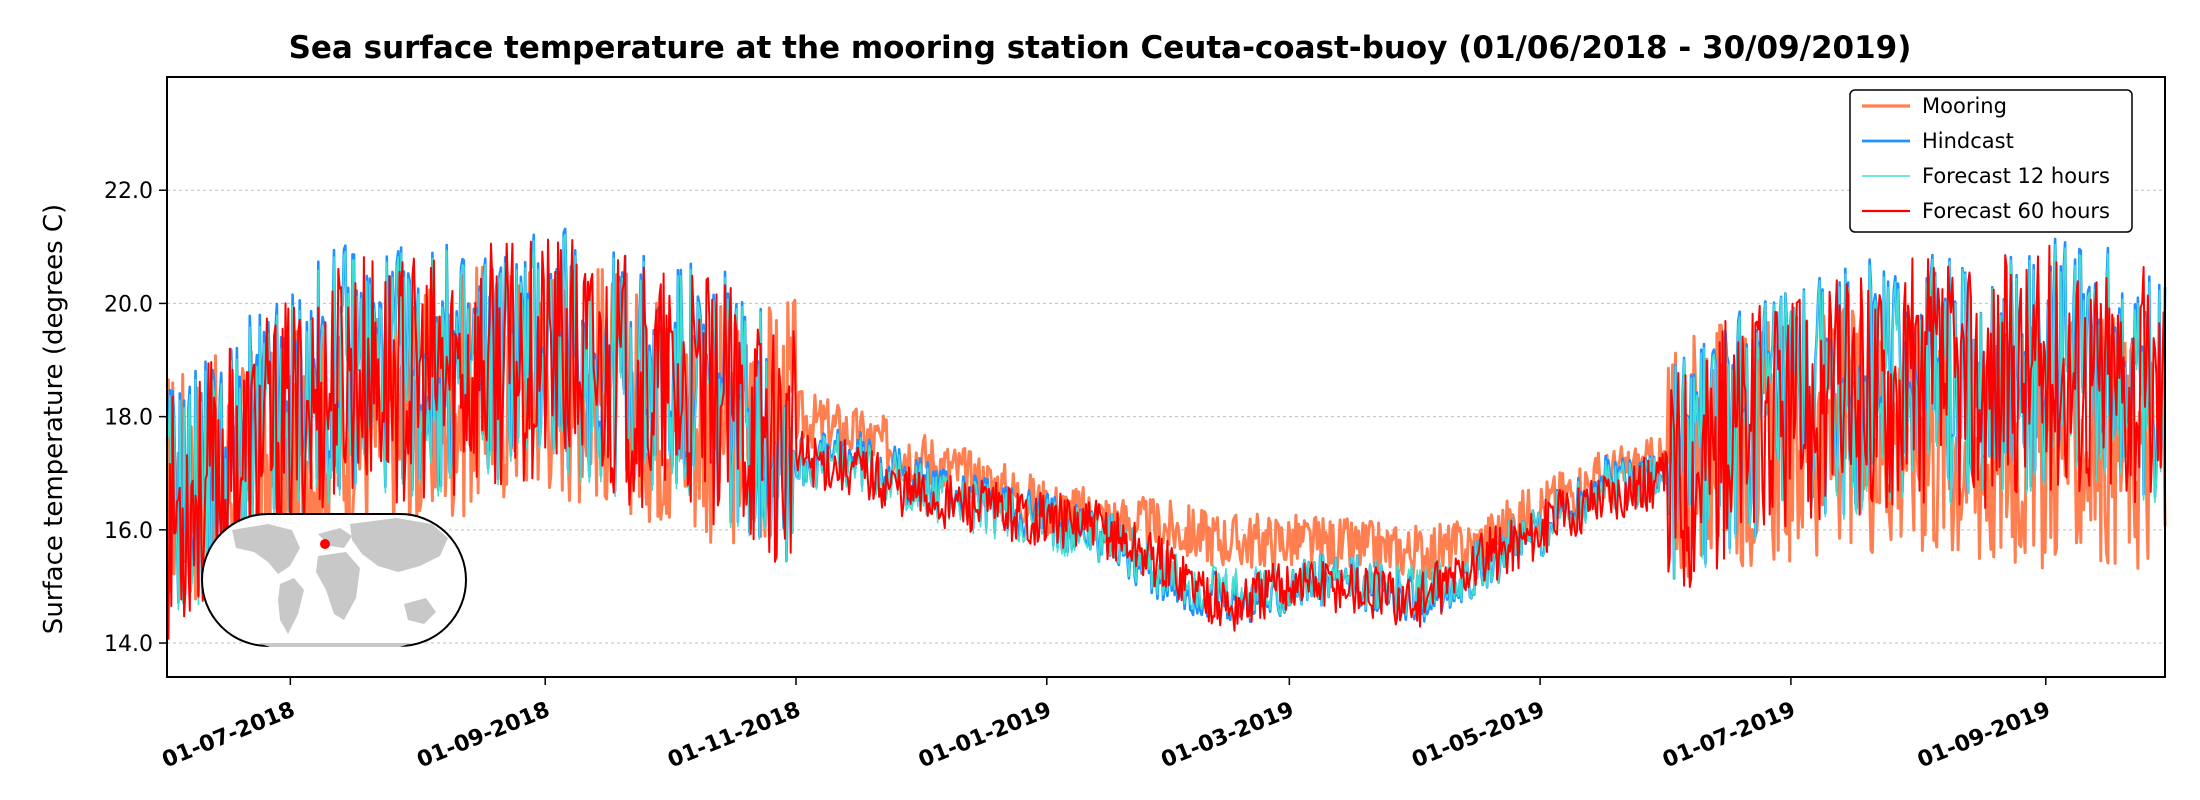 The image size is (2200, 800). Describe the element at coordinates (1984, 735) in the screenshot. I see `x-tick-label: 01-09-2019` at that location.